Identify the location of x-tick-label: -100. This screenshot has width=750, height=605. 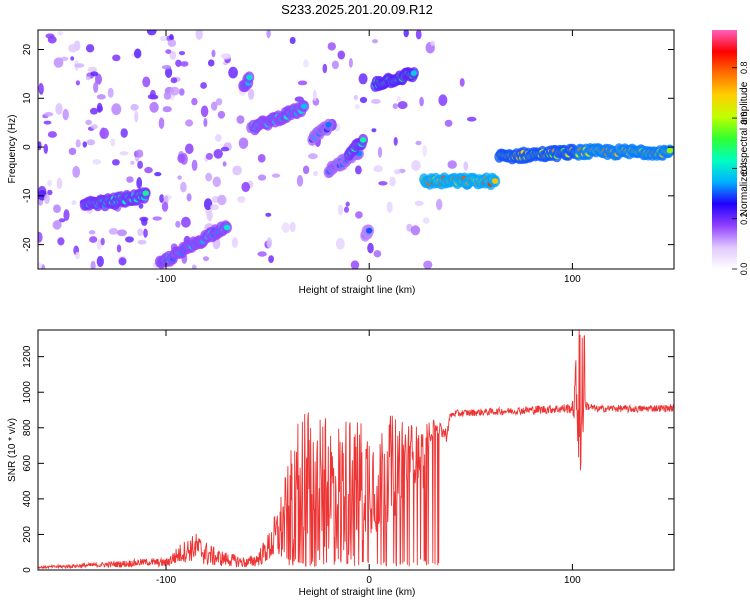
(166, 279).